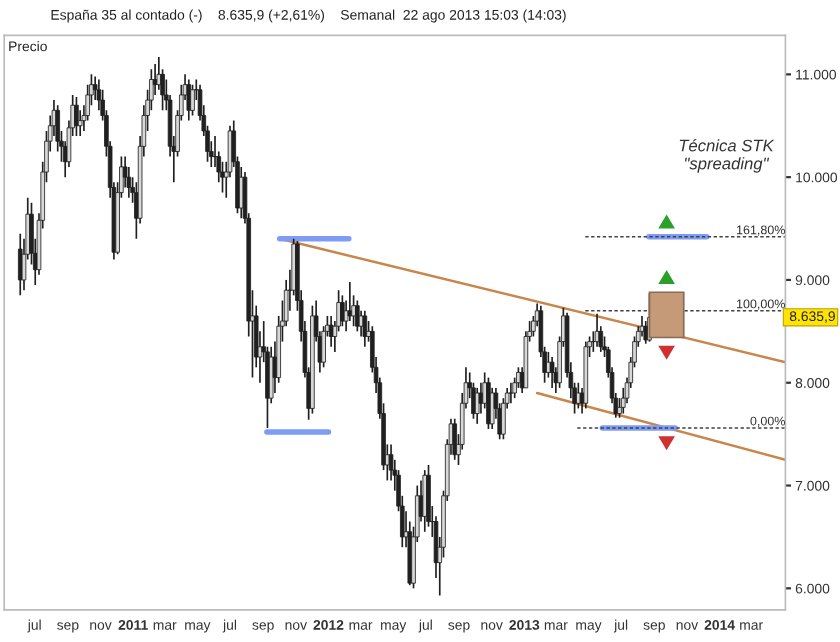 This screenshot has width=840, height=642. Describe the element at coordinates (727, 156) in the screenshot. I see `annotation: Técnica STK "spreading"` at that location.